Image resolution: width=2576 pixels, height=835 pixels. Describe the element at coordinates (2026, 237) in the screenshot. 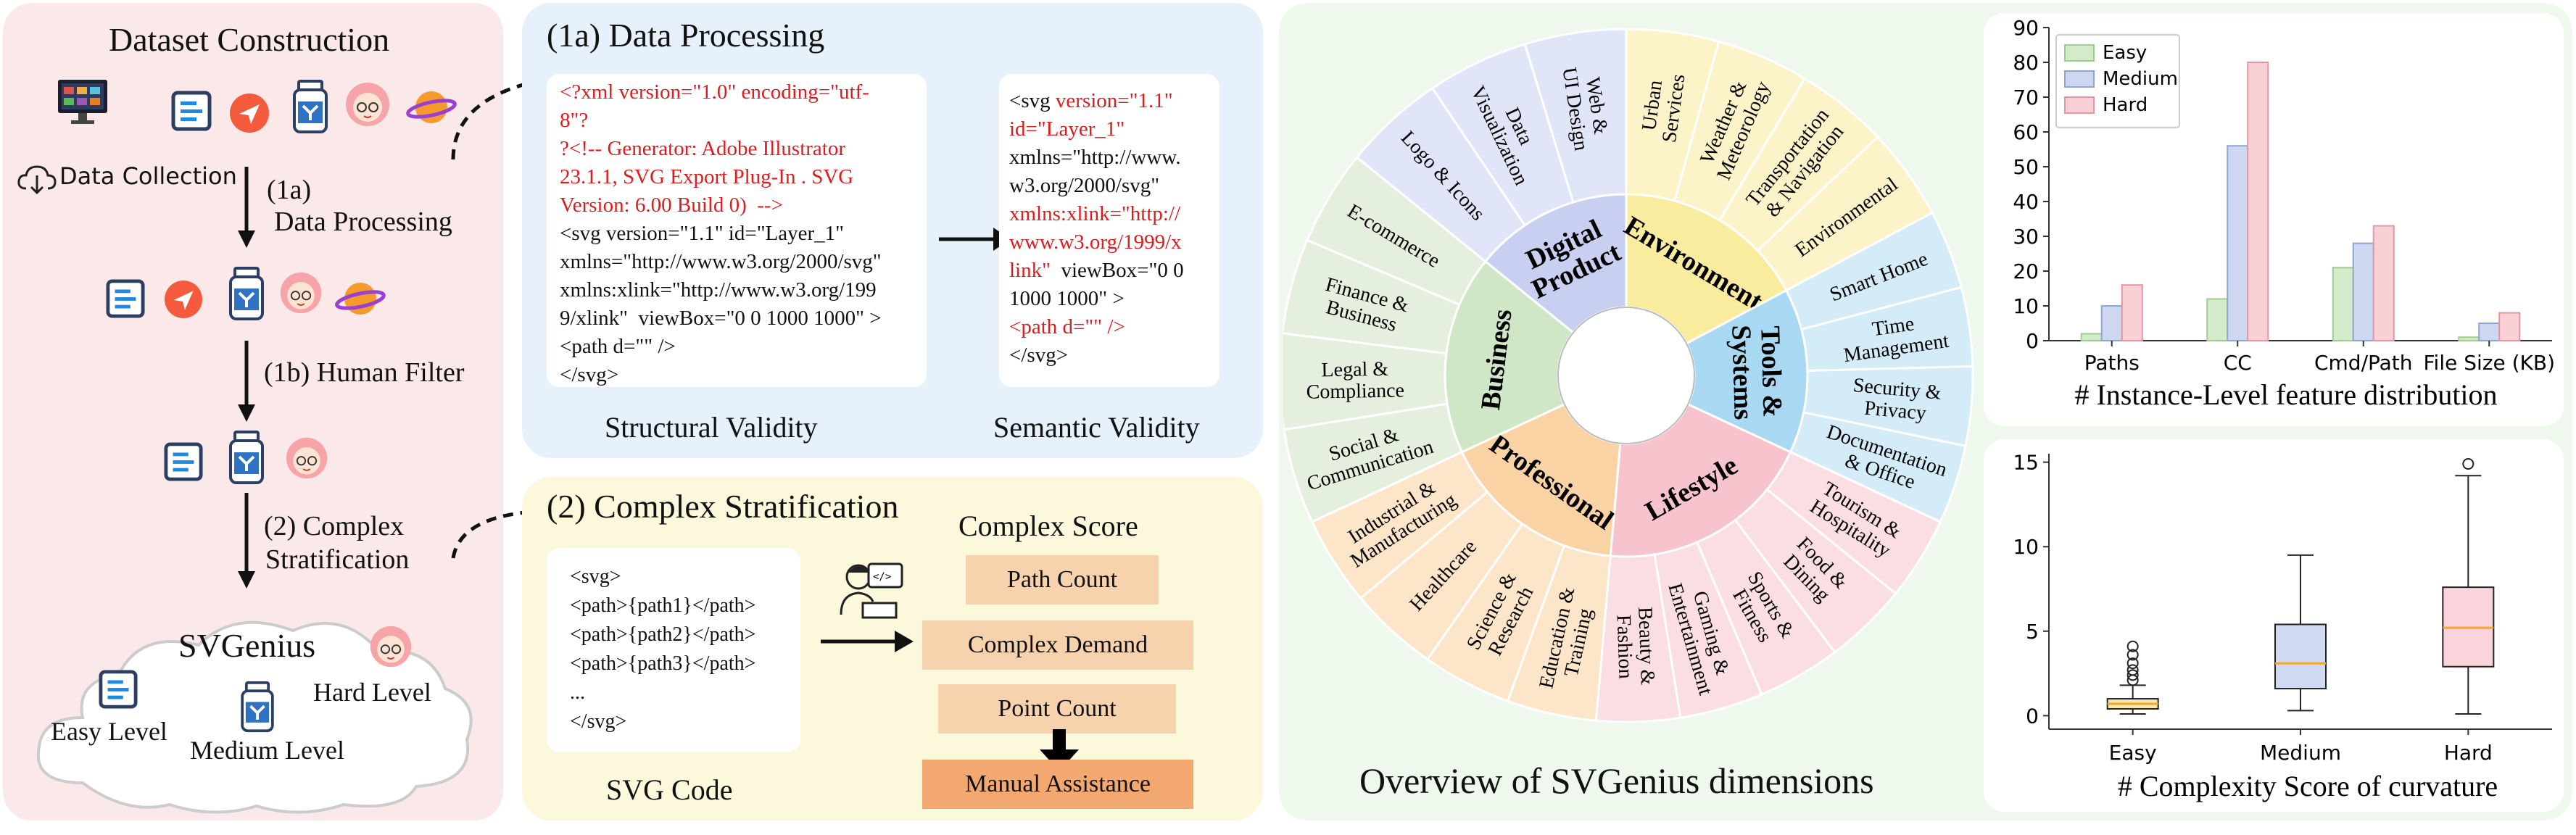

I see `y-tick-label: 30` at that location.